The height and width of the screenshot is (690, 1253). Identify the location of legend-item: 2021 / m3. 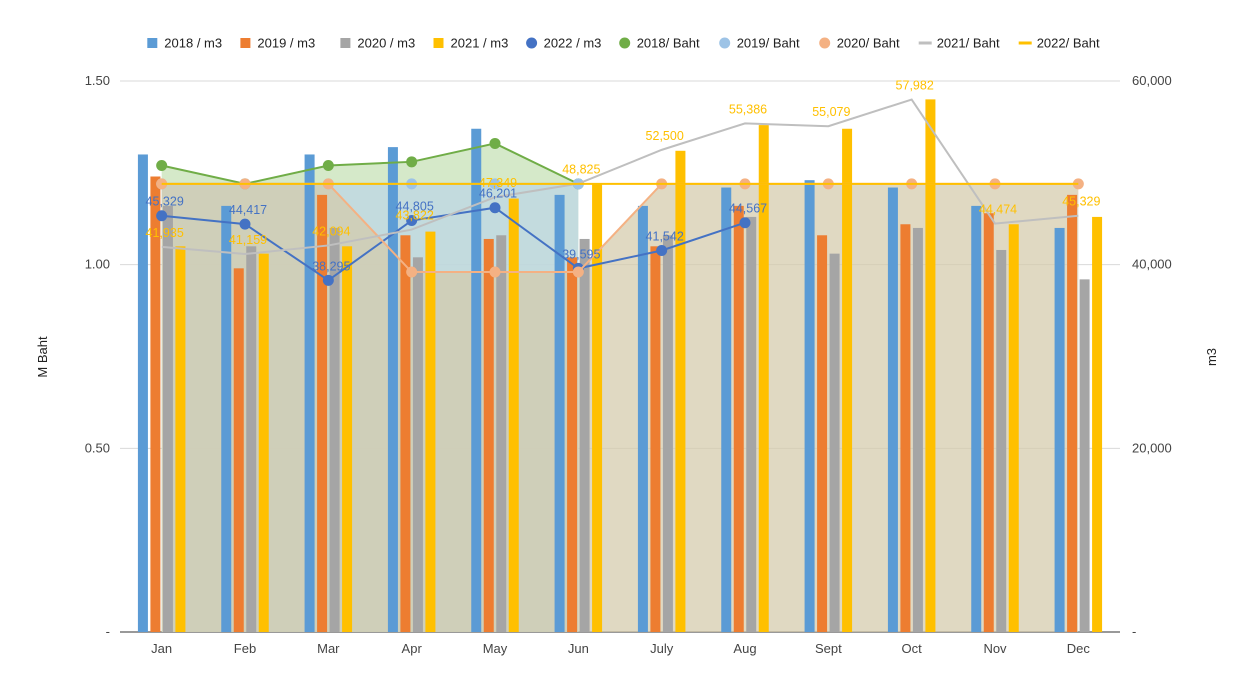
(470, 43).